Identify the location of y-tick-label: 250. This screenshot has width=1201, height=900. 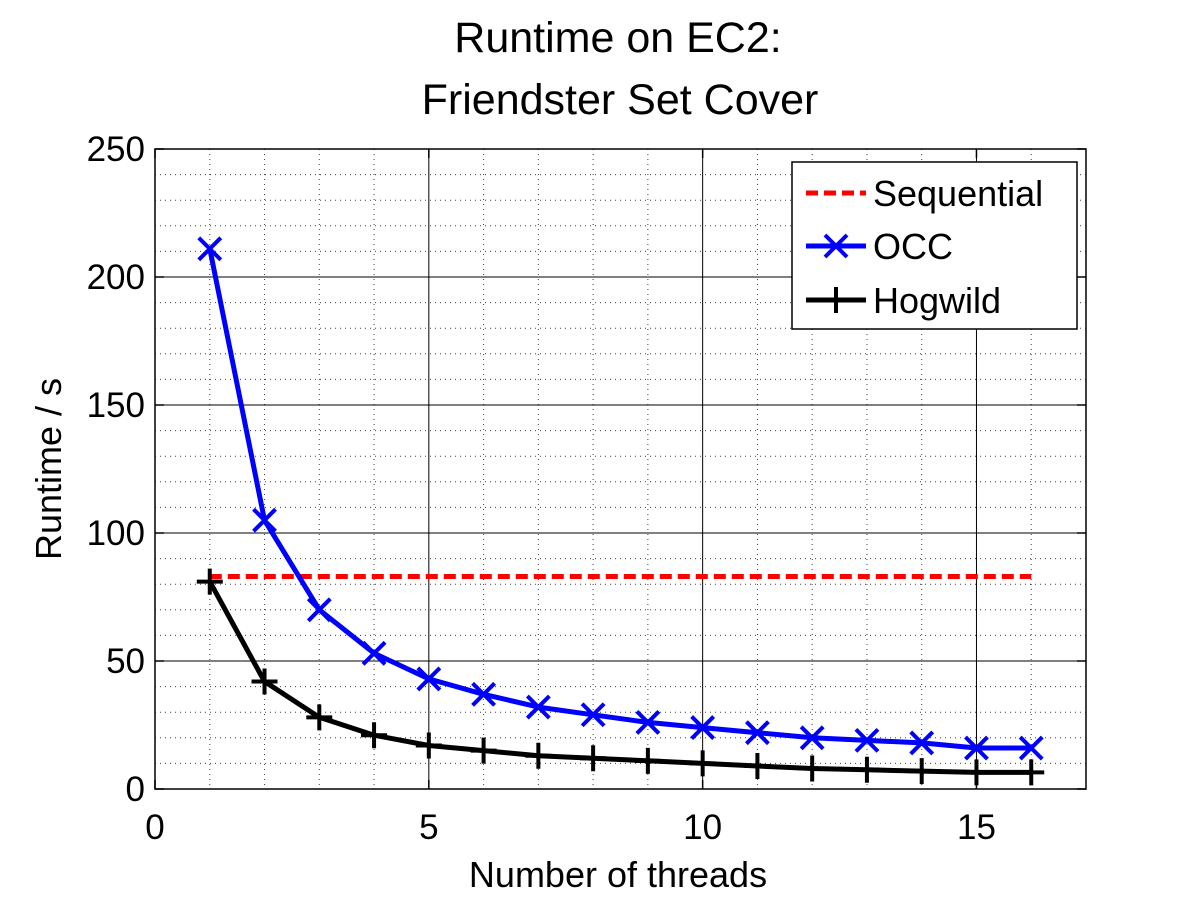
(116, 149).